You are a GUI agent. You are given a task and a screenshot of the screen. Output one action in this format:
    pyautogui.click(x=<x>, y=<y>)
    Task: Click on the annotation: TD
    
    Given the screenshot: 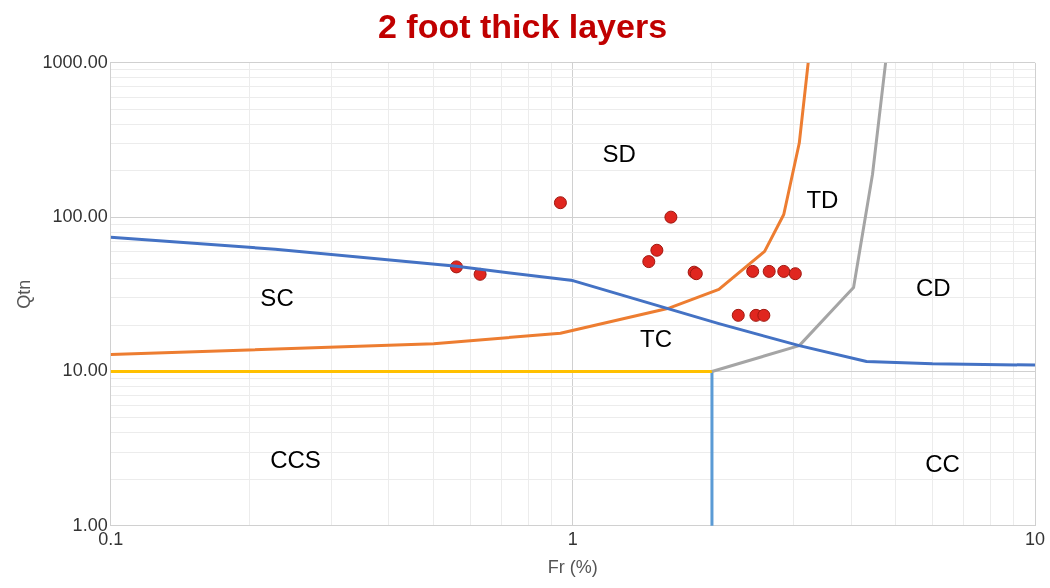 What is the action you would take?
    pyautogui.click(x=822, y=200)
    